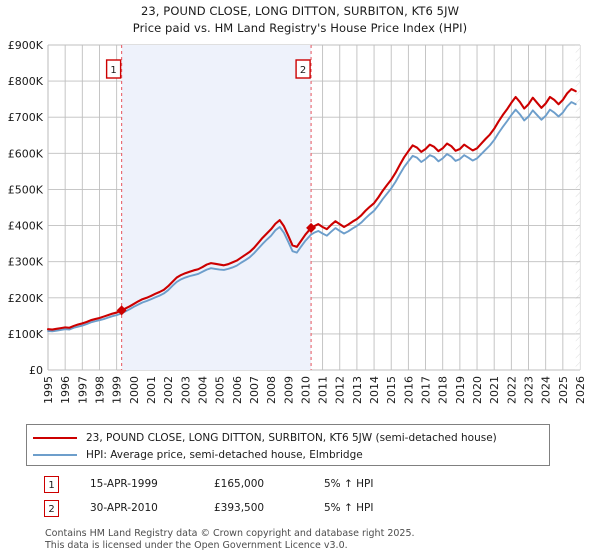 The height and width of the screenshot is (560, 600). Describe the element at coordinates (216, 269) in the screenshot. I see `transaction-point-markers` at that location.